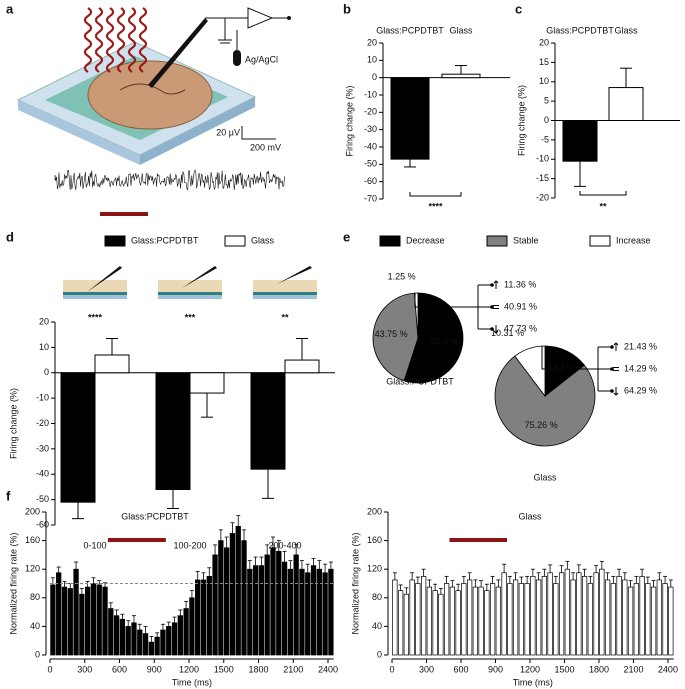 Image resolution: width=685 pixels, height=689 pixels. Describe the element at coordinates (496, 307) in the screenshot. I see `equal-sign` at that location.